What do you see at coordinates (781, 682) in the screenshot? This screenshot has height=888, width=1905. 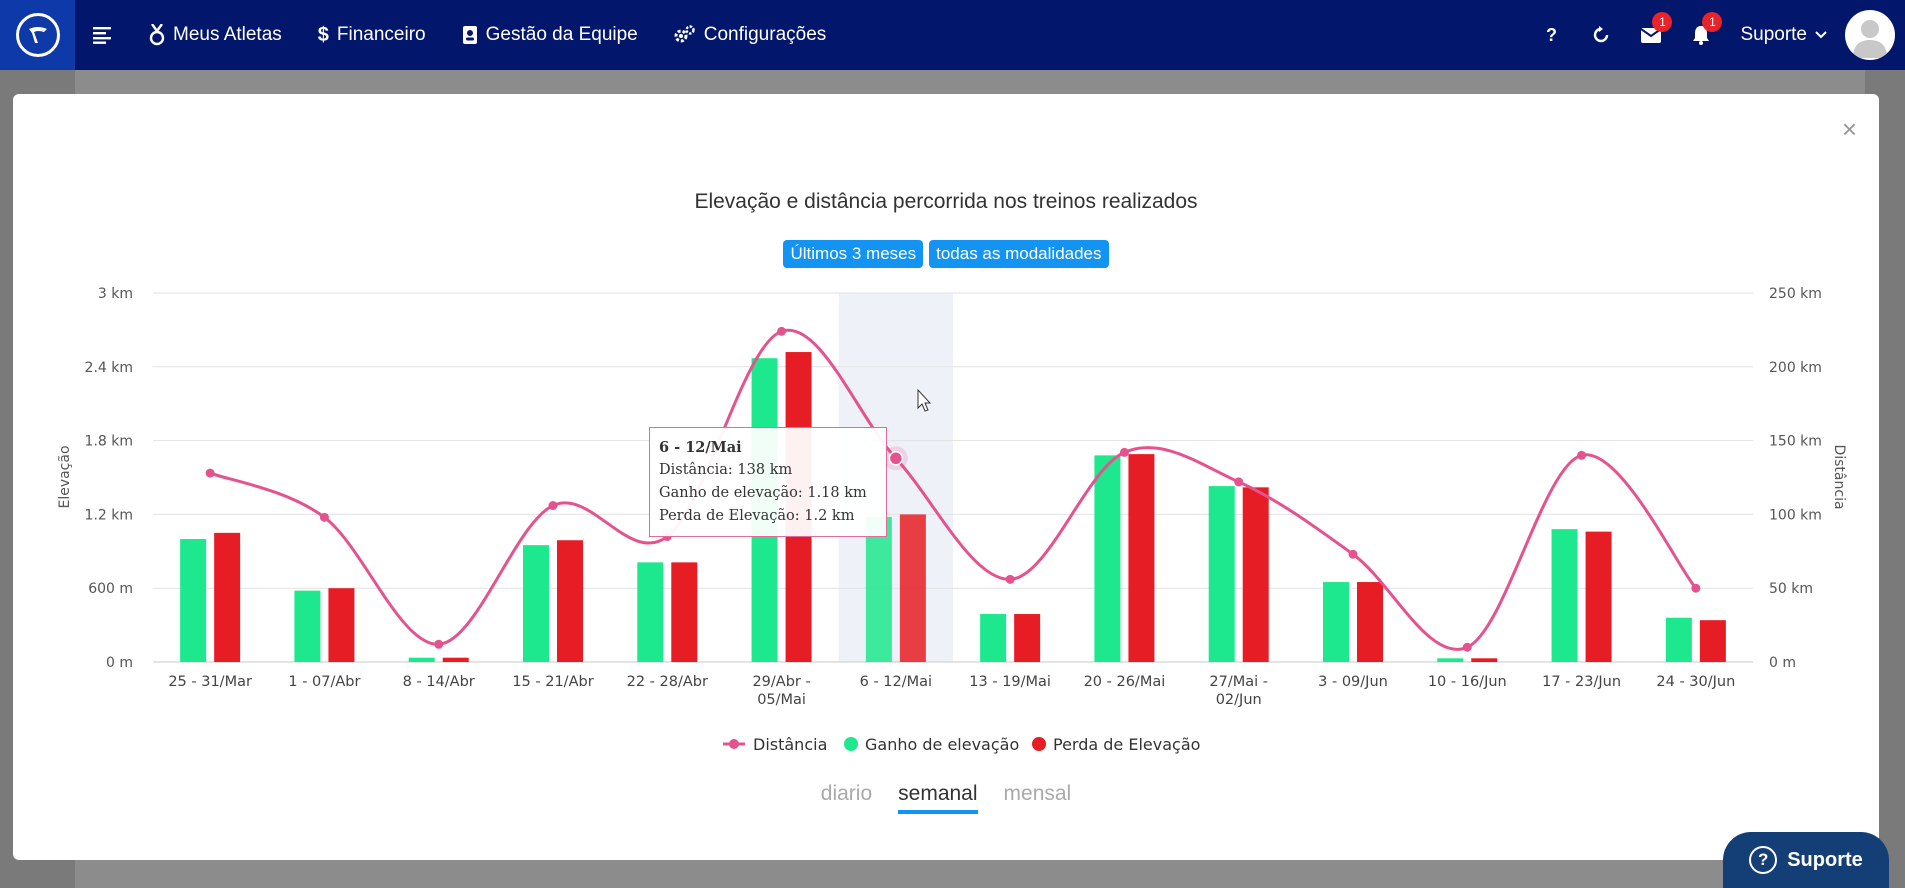 I see `x-axis-category-label: 29/Abr -` at bounding box center [781, 682].